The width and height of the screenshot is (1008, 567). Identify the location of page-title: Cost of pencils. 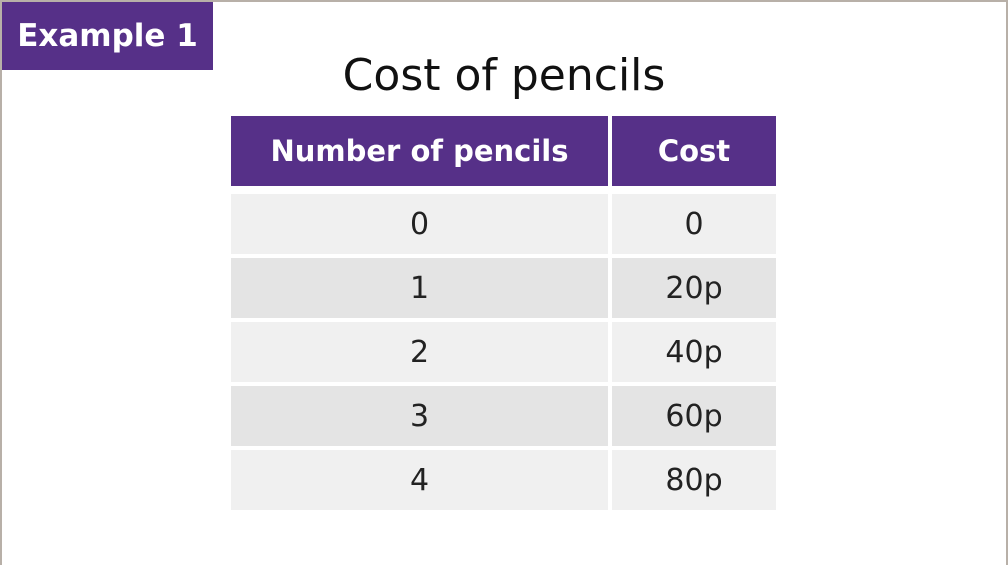
(504, 75).